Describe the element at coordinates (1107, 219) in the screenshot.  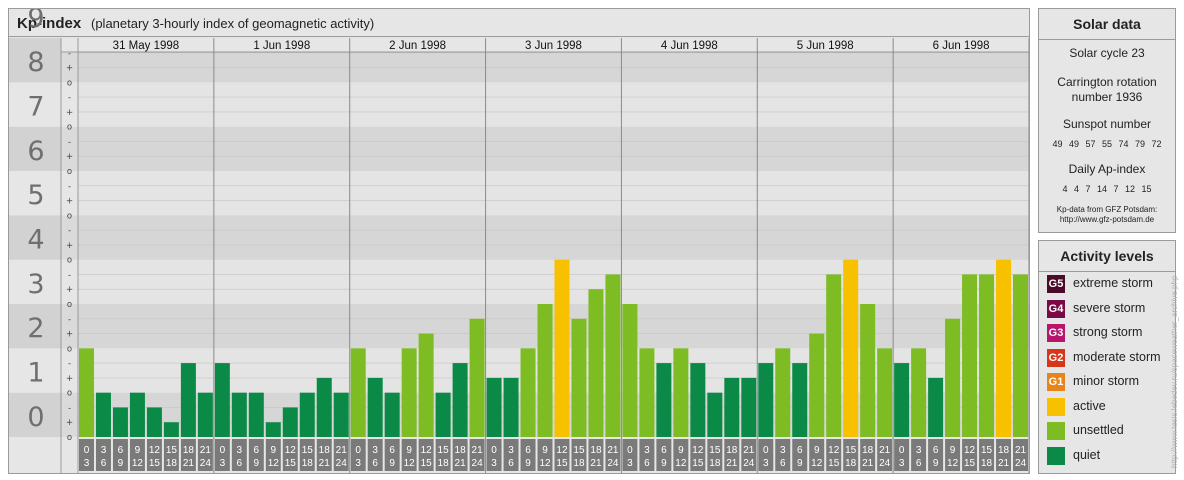
I see `source-link: http://www.gfz-potsdam.de` at that location.